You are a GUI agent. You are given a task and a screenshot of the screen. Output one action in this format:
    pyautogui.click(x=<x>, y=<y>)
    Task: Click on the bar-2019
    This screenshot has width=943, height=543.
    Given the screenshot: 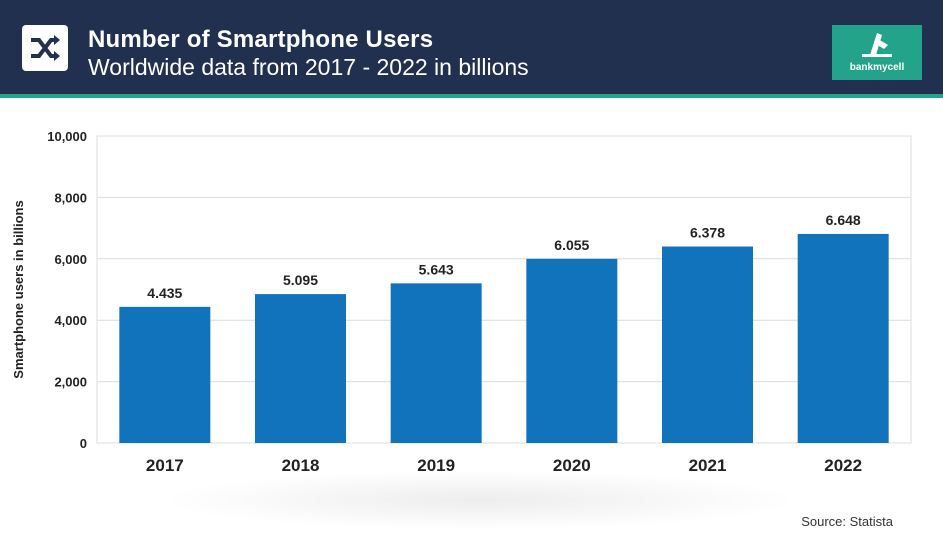 What is the action you would take?
    pyautogui.click(x=436, y=363)
    